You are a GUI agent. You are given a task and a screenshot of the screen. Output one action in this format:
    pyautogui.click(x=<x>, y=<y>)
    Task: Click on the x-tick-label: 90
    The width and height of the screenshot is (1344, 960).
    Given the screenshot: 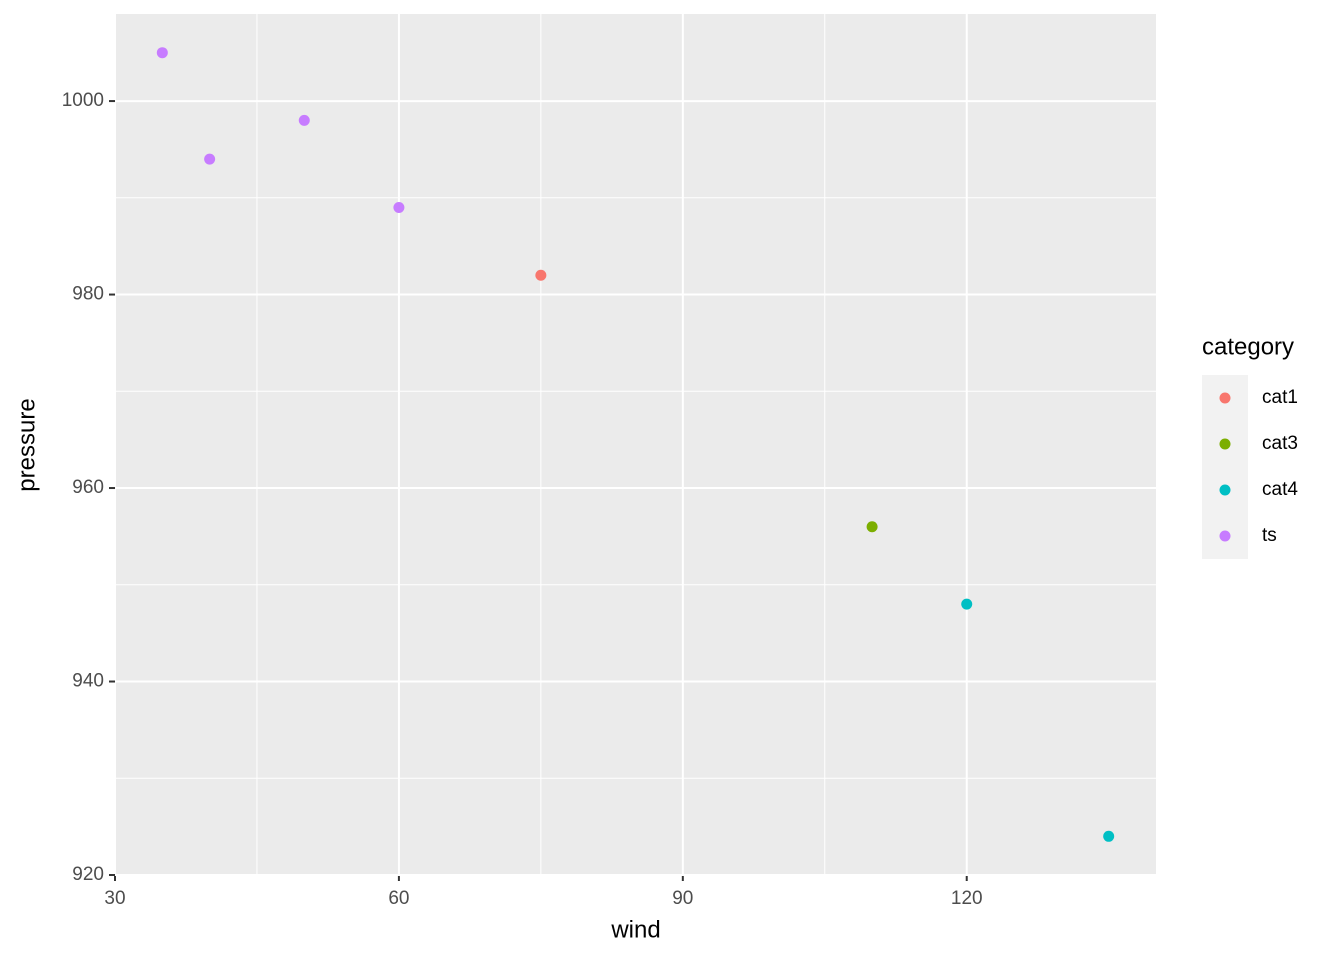 What is the action you would take?
    pyautogui.click(x=682, y=898)
    